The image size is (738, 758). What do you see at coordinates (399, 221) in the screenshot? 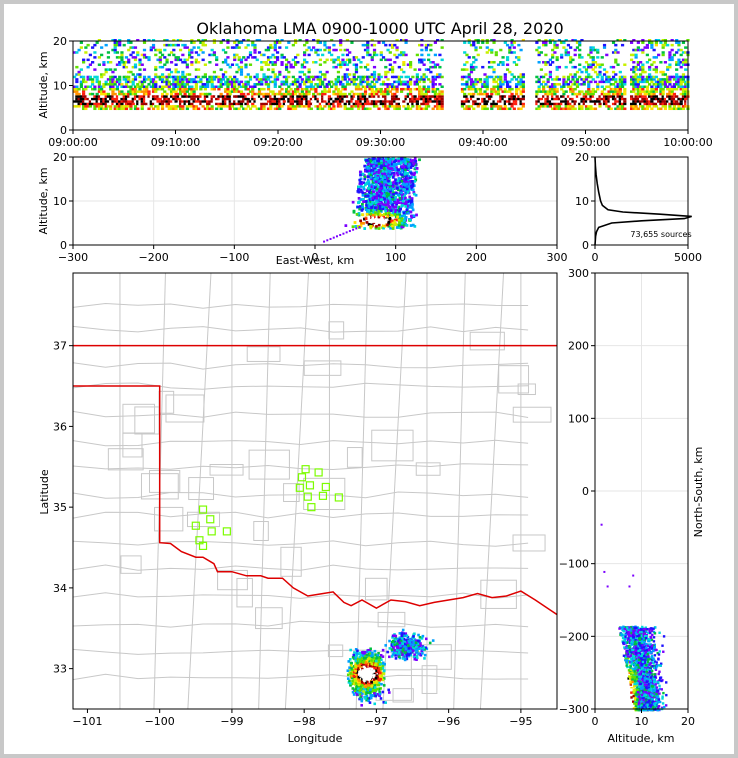
I see `ew-altitude-cell` at bounding box center [399, 221].